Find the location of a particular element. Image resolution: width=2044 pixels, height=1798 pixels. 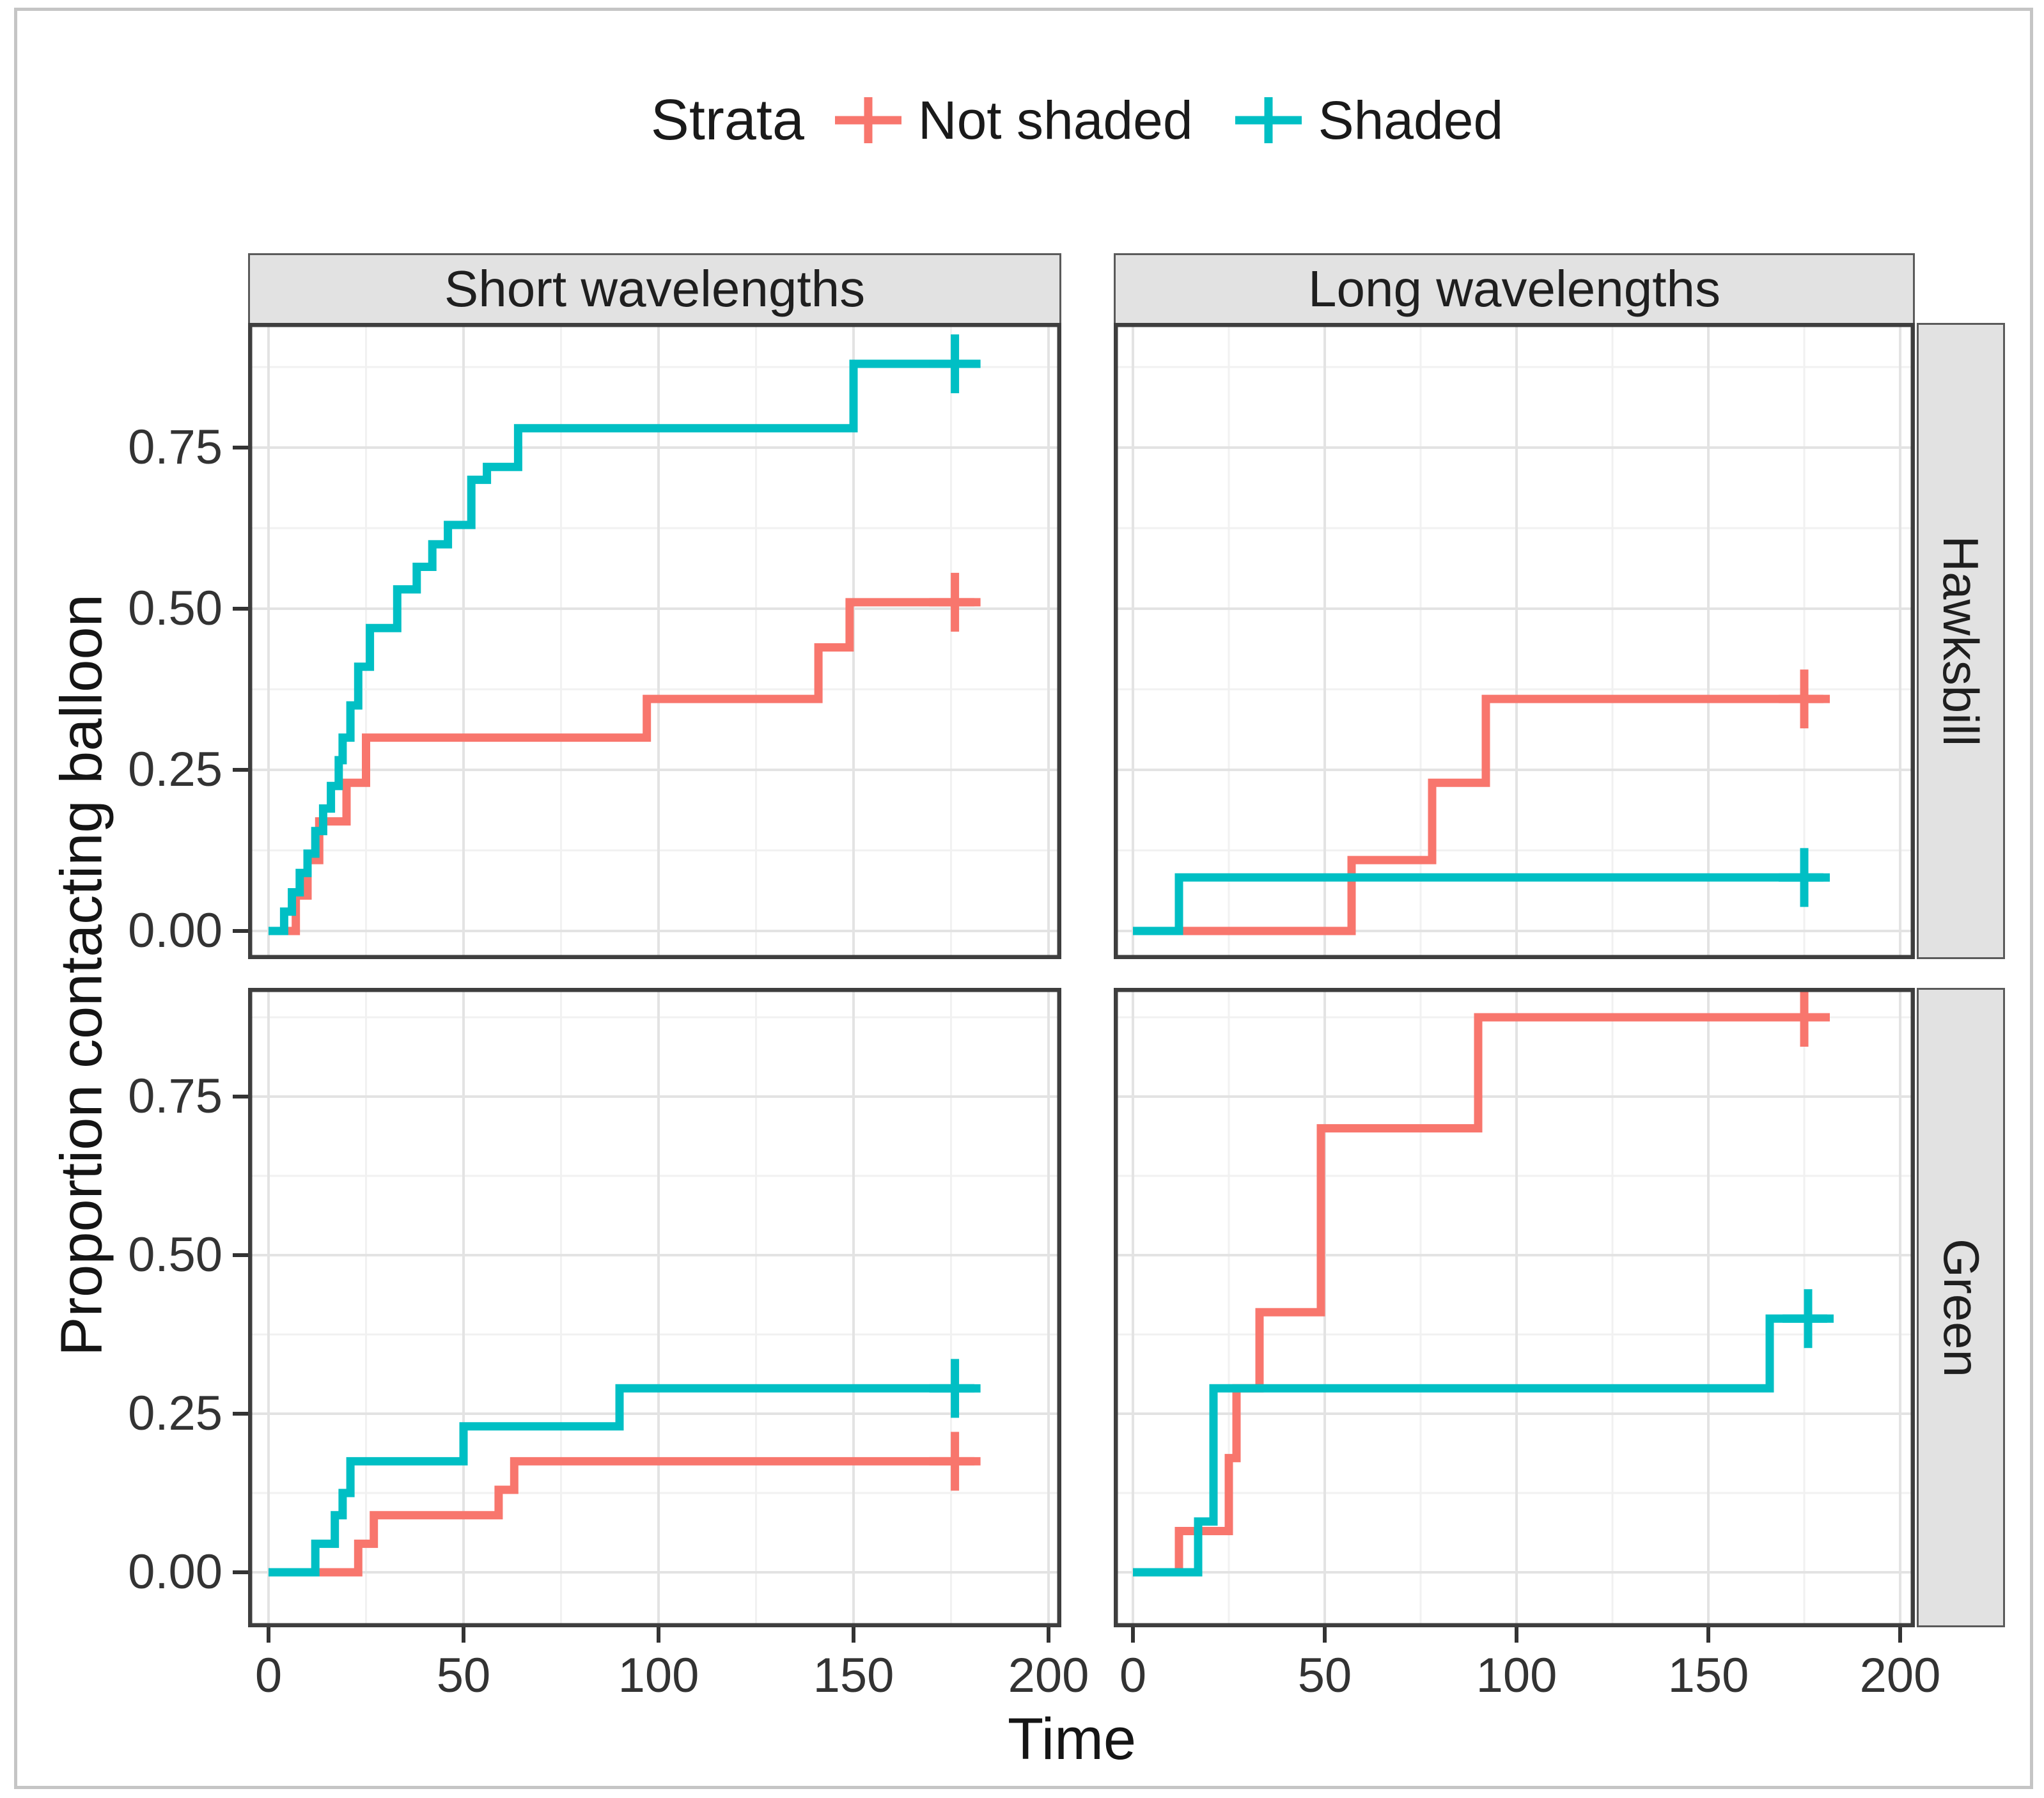

panel-hawksbill-long-wavelengths is located at coordinates (1514, 641).